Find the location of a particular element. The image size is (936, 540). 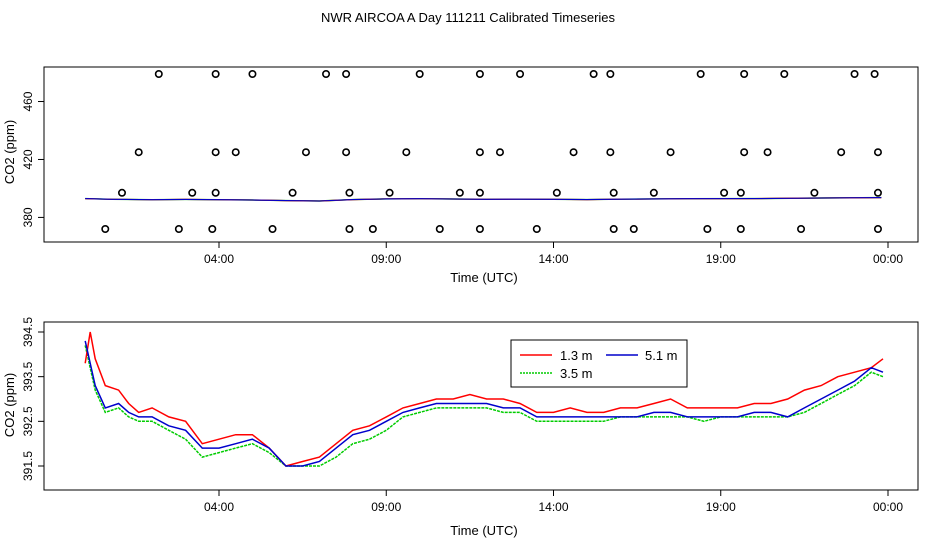

bottom-x-tick-label: 00:00 is located at coordinates (888, 507).